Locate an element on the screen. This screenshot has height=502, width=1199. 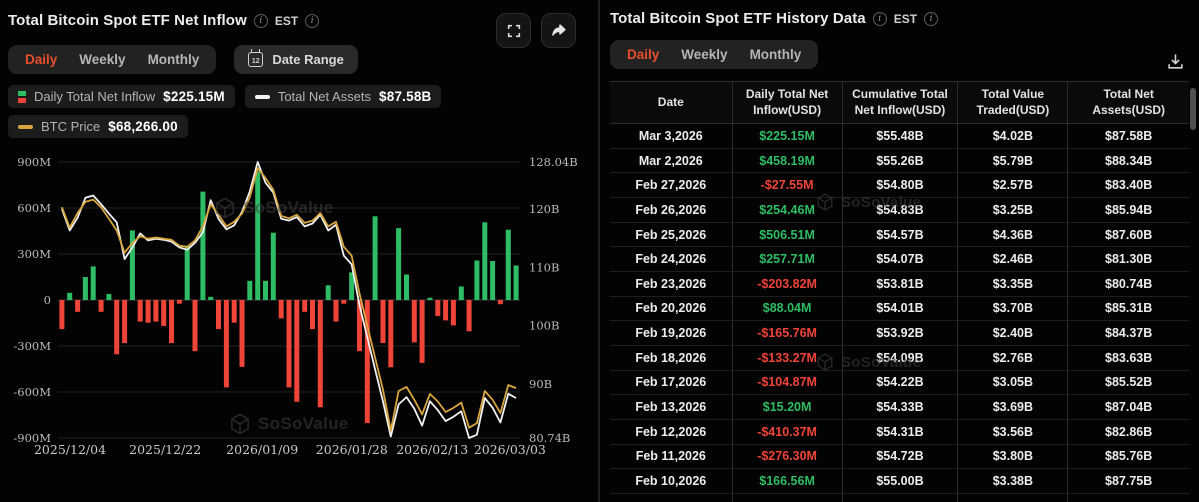
chart-title-info-icon is located at coordinates (260, 20).